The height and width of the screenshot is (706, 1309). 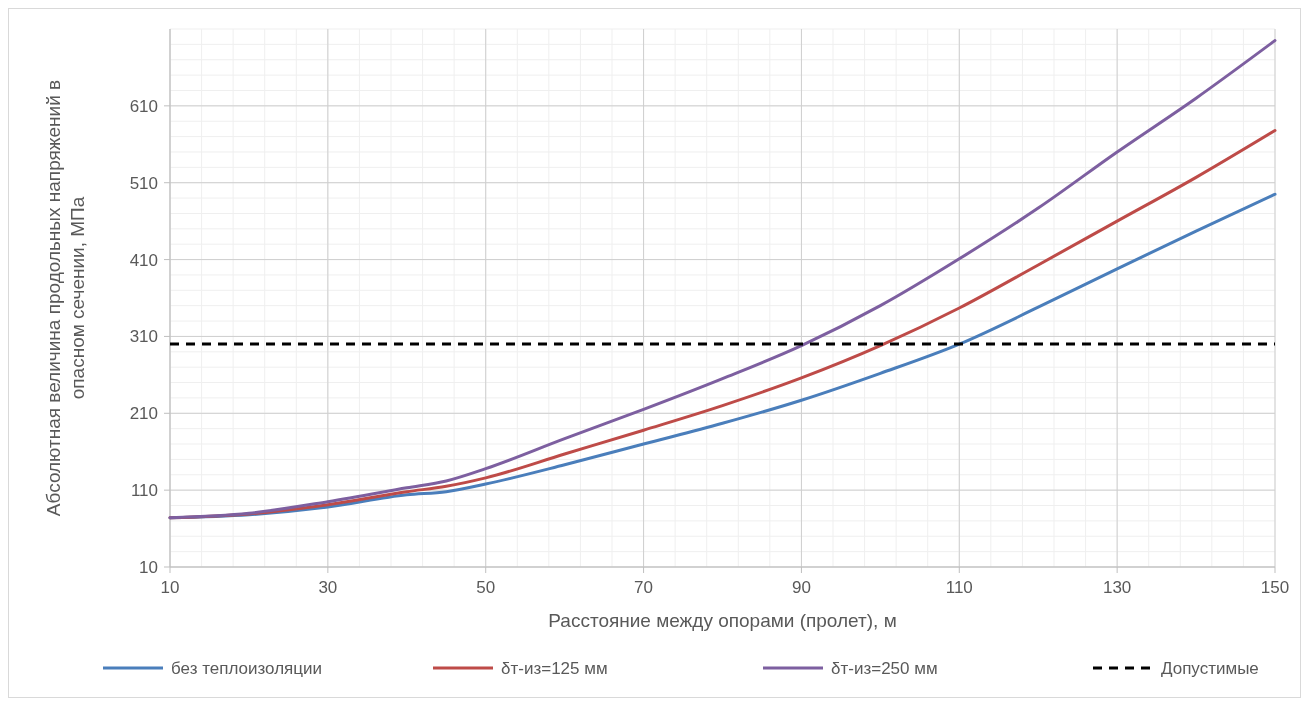 What do you see at coordinates (170, 587) in the screenshot?
I see `x-tick-label: 10` at bounding box center [170, 587].